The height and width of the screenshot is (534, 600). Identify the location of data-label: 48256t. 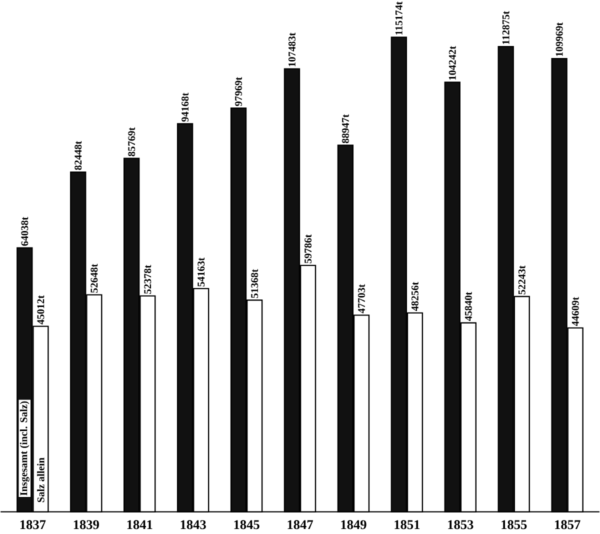
(414, 296).